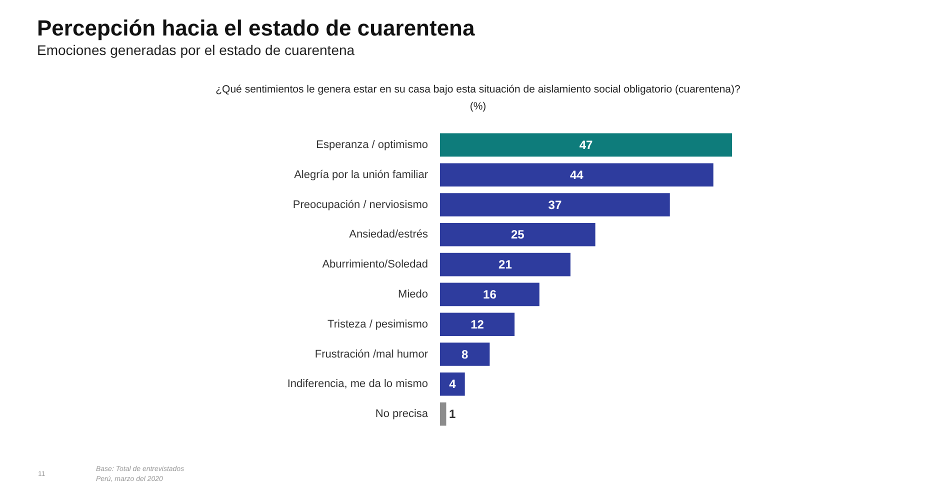 This screenshot has height=495, width=925. Describe the element at coordinates (256, 28) in the screenshot. I see `text: Percepción hacia el estado de cuarentena` at that location.